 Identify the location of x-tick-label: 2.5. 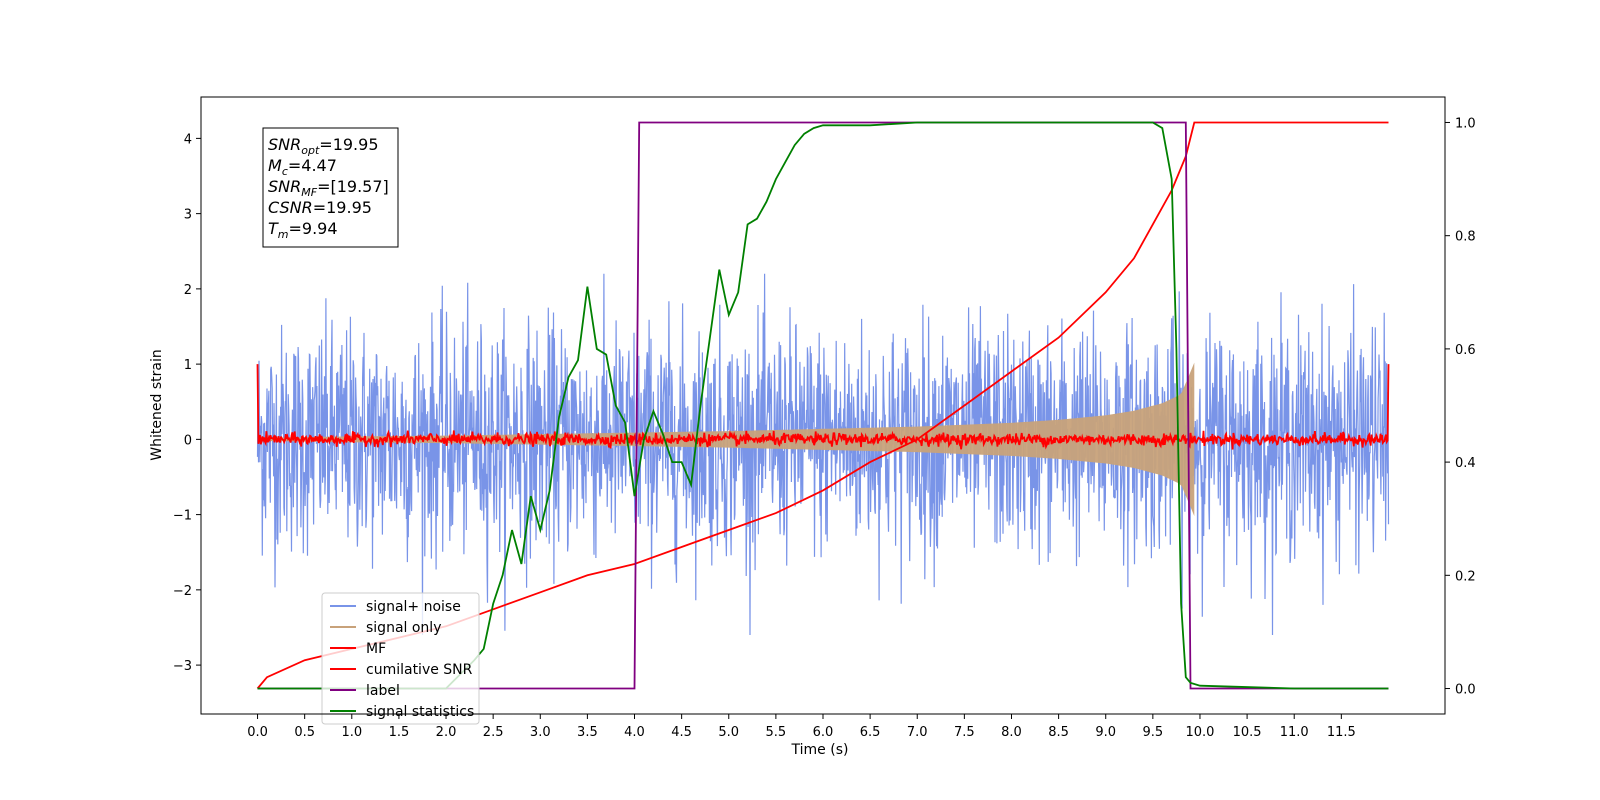
(493, 732).